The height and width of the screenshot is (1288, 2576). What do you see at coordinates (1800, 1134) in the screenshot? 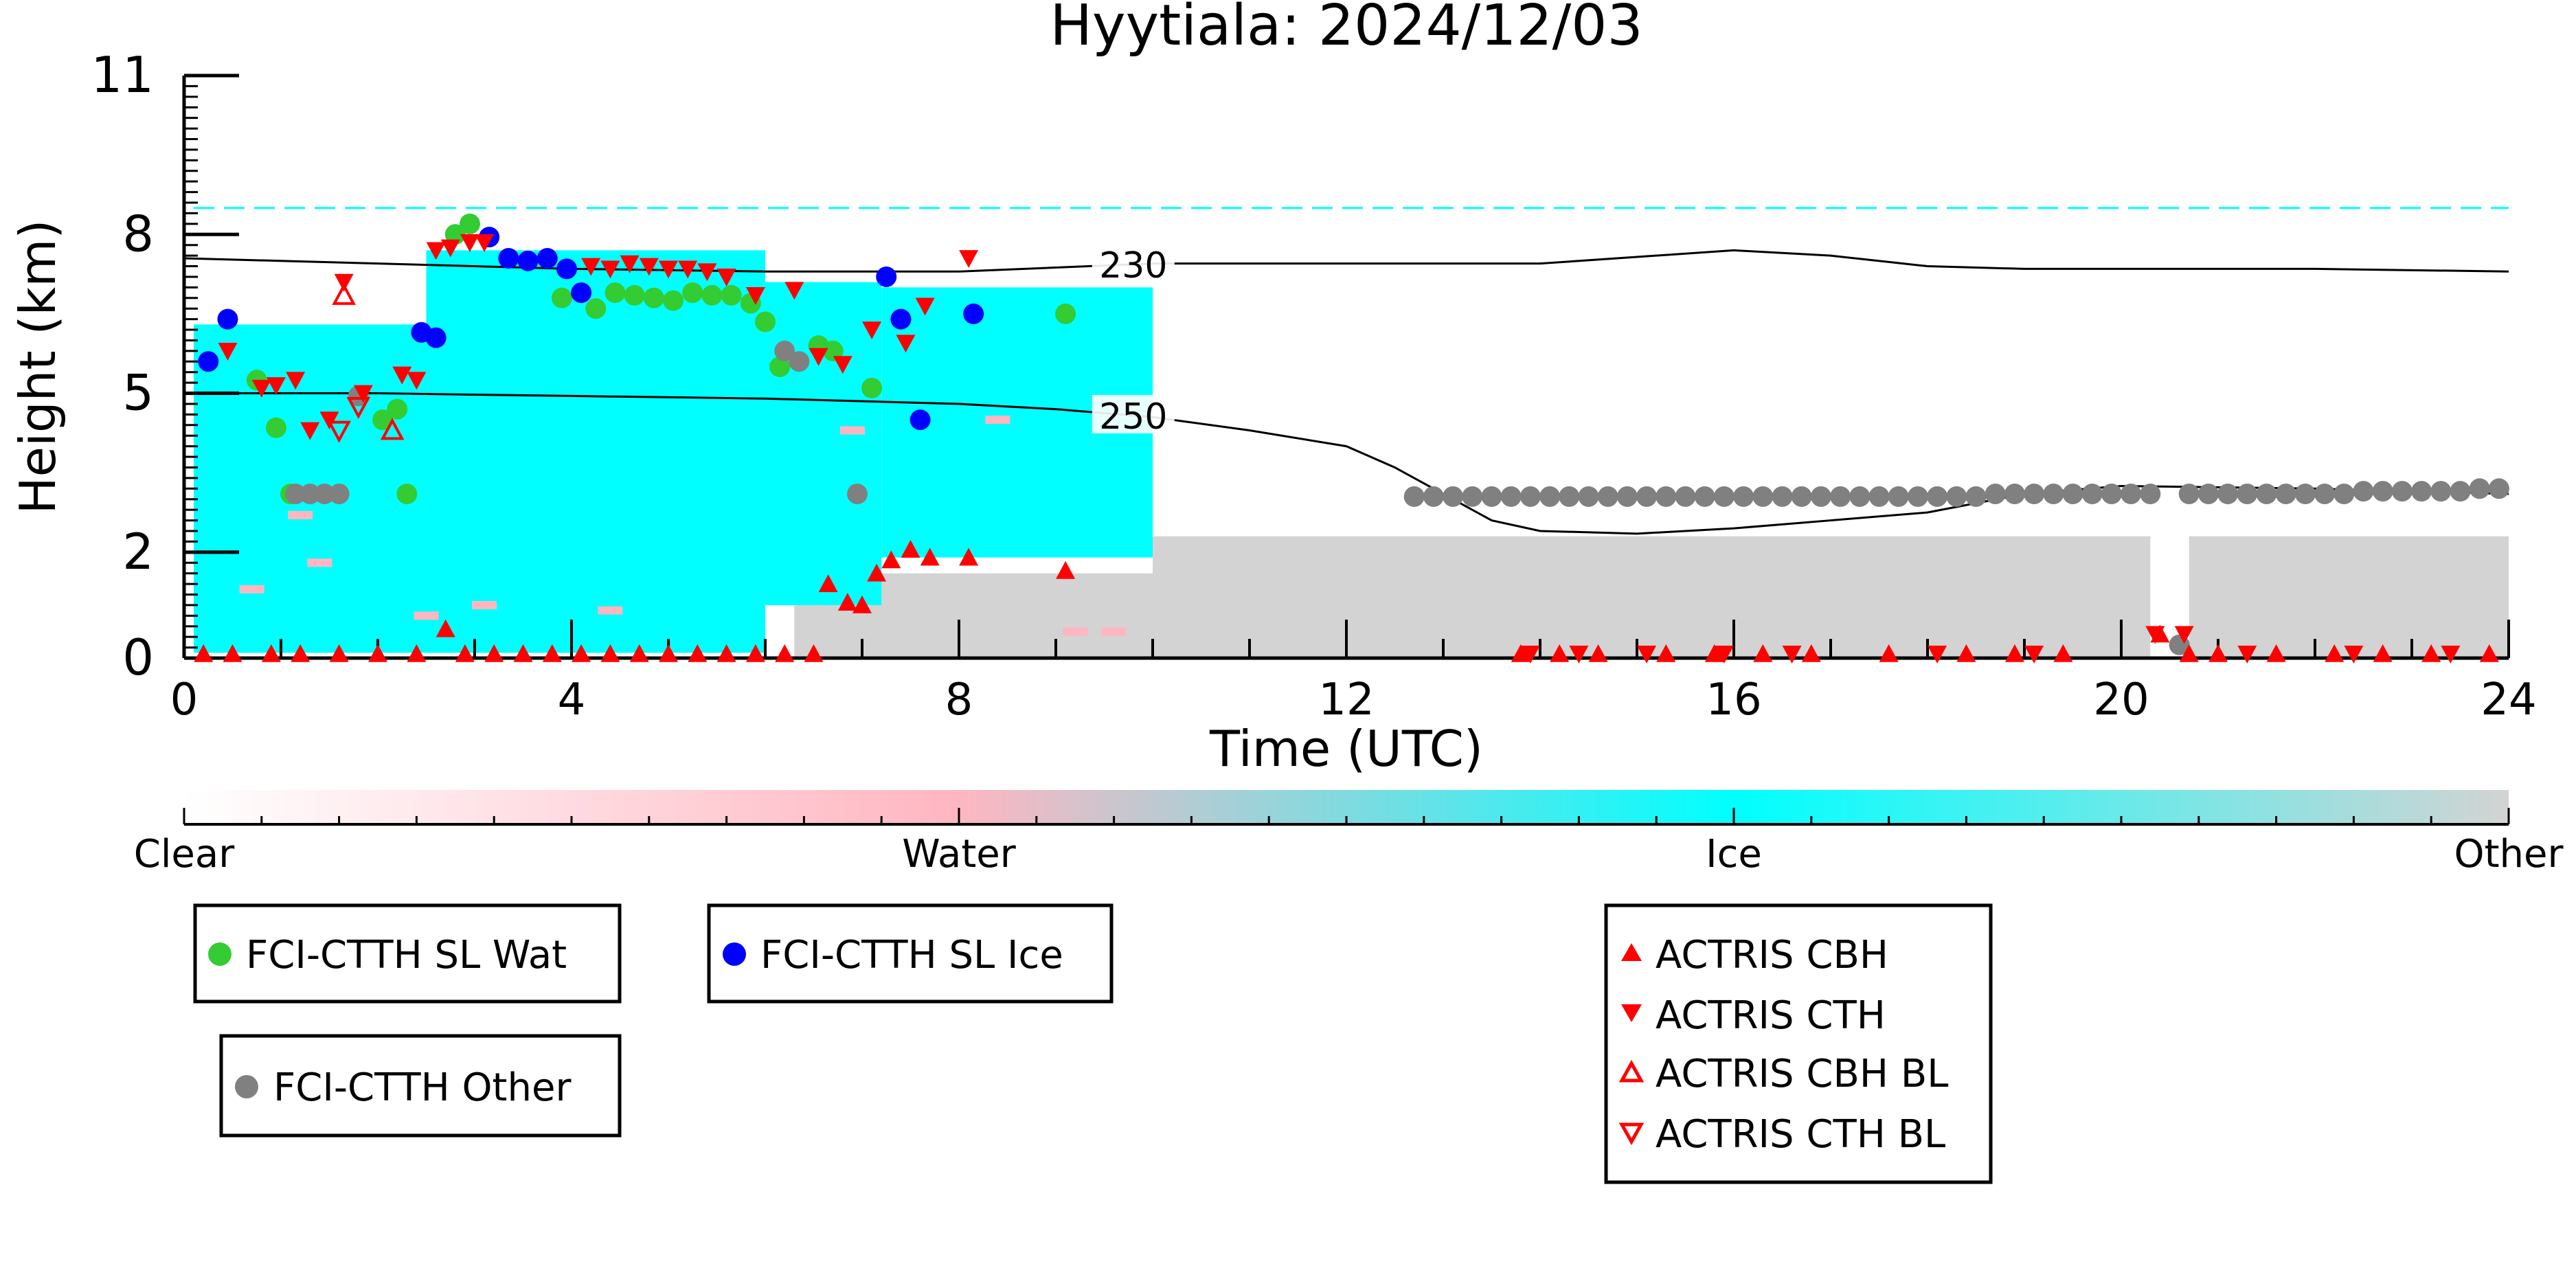
I see `legend-label-cth-bl: ACTRIS CTH BL` at bounding box center [1800, 1134].